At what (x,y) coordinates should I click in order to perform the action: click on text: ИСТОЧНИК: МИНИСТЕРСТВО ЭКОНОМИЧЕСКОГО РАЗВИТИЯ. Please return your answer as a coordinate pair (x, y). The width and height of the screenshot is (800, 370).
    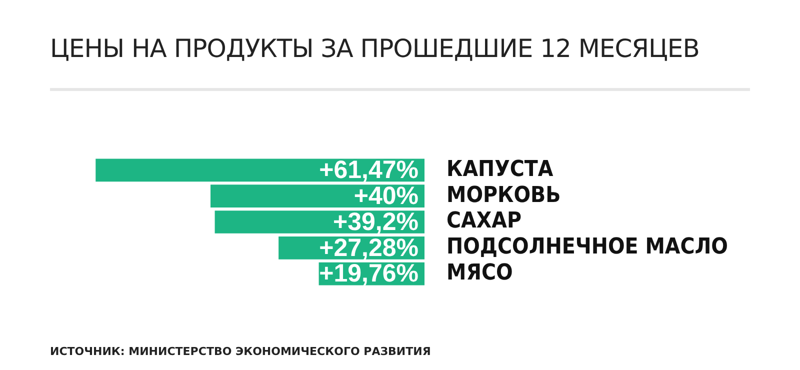
    Looking at the image, I should click on (240, 351).